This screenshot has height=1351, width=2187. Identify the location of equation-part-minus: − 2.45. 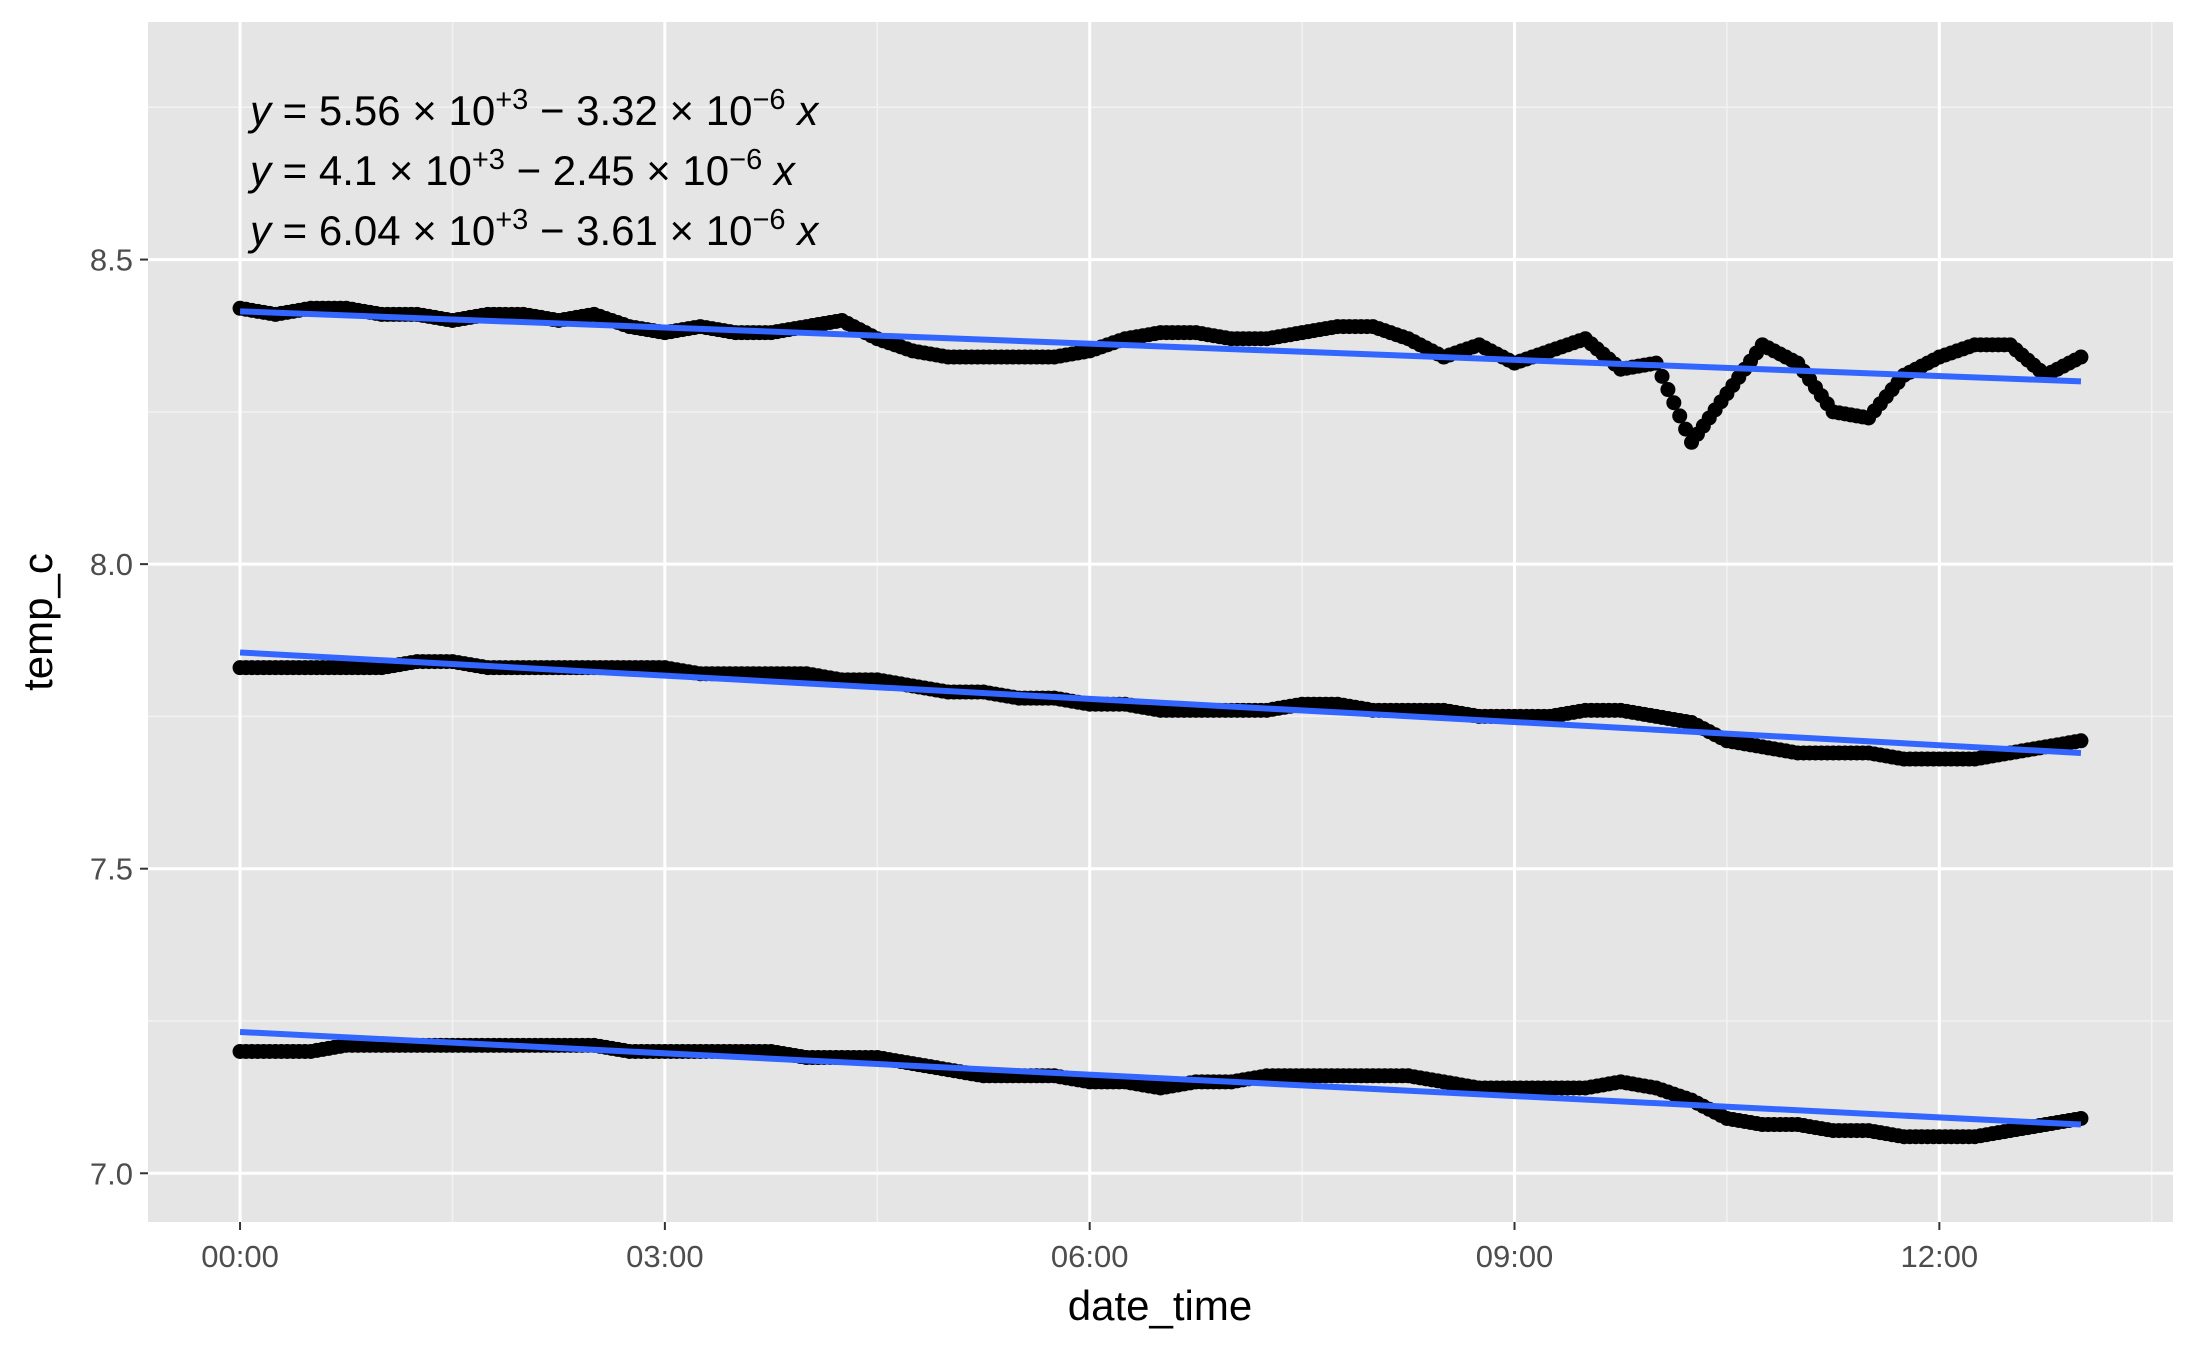
(570, 170).